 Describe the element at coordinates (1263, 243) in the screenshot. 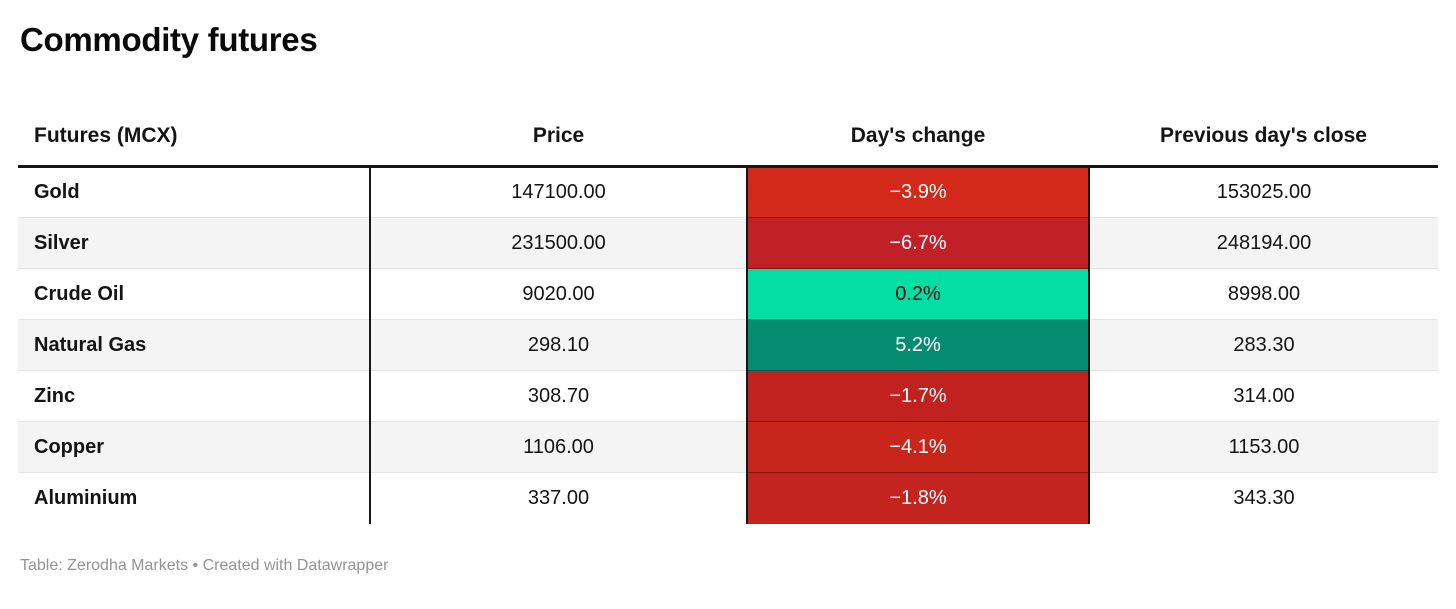

I see `prev-close-cell: 248194.00` at that location.